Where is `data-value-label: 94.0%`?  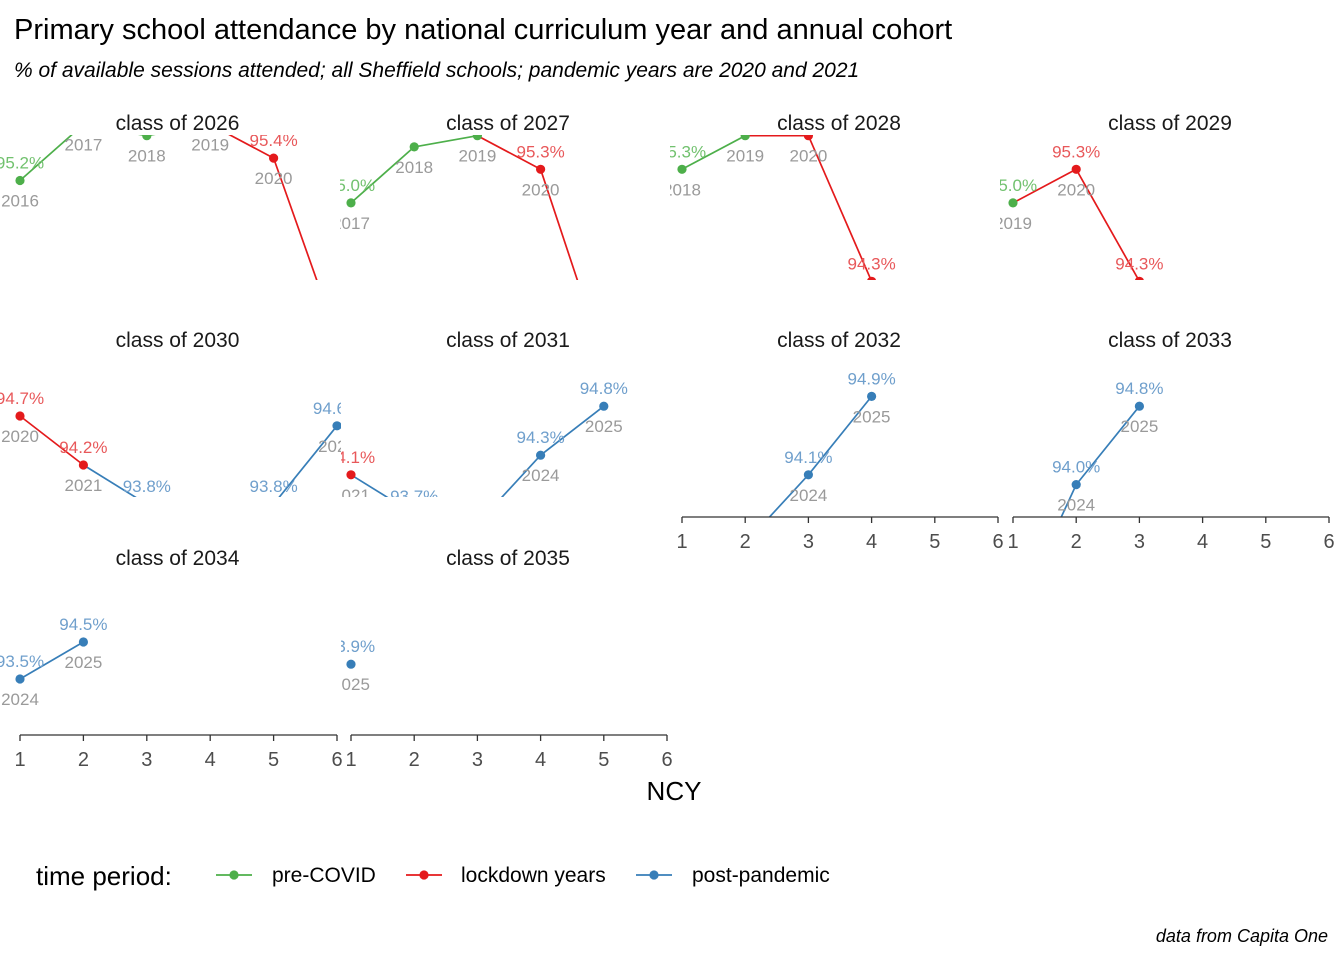
data-value-label: 94.0% is located at coordinates (1076, 467).